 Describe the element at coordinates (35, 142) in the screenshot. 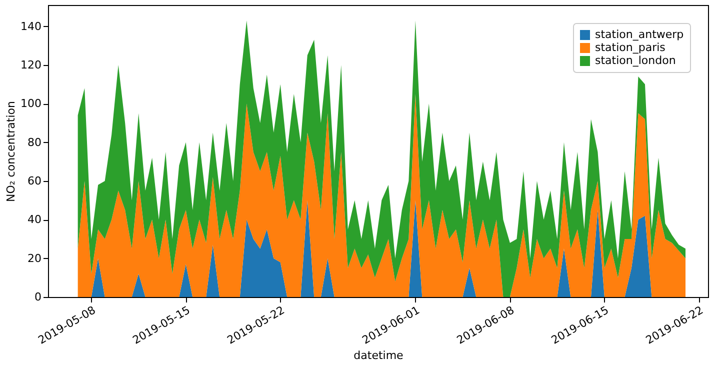

I see `y-tick-label: 80` at that location.